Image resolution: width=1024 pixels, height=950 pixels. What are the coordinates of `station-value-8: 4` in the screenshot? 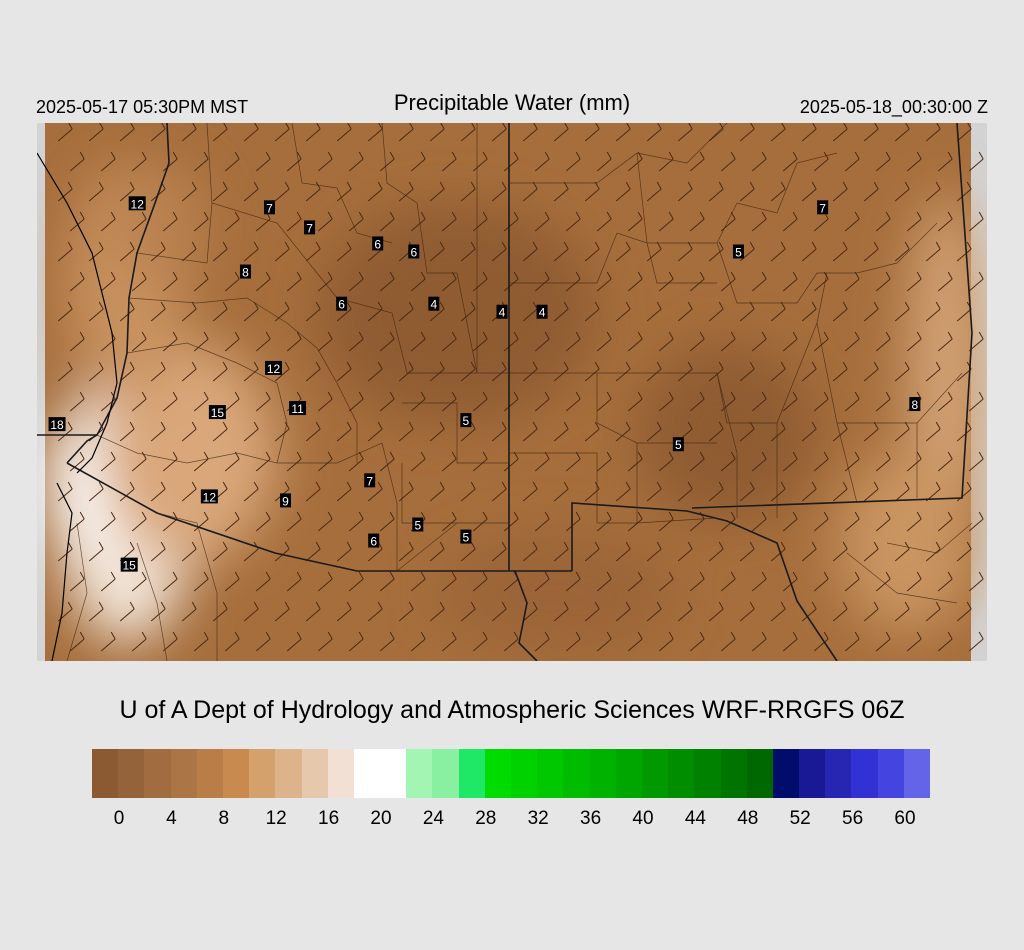 It's located at (502, 312).